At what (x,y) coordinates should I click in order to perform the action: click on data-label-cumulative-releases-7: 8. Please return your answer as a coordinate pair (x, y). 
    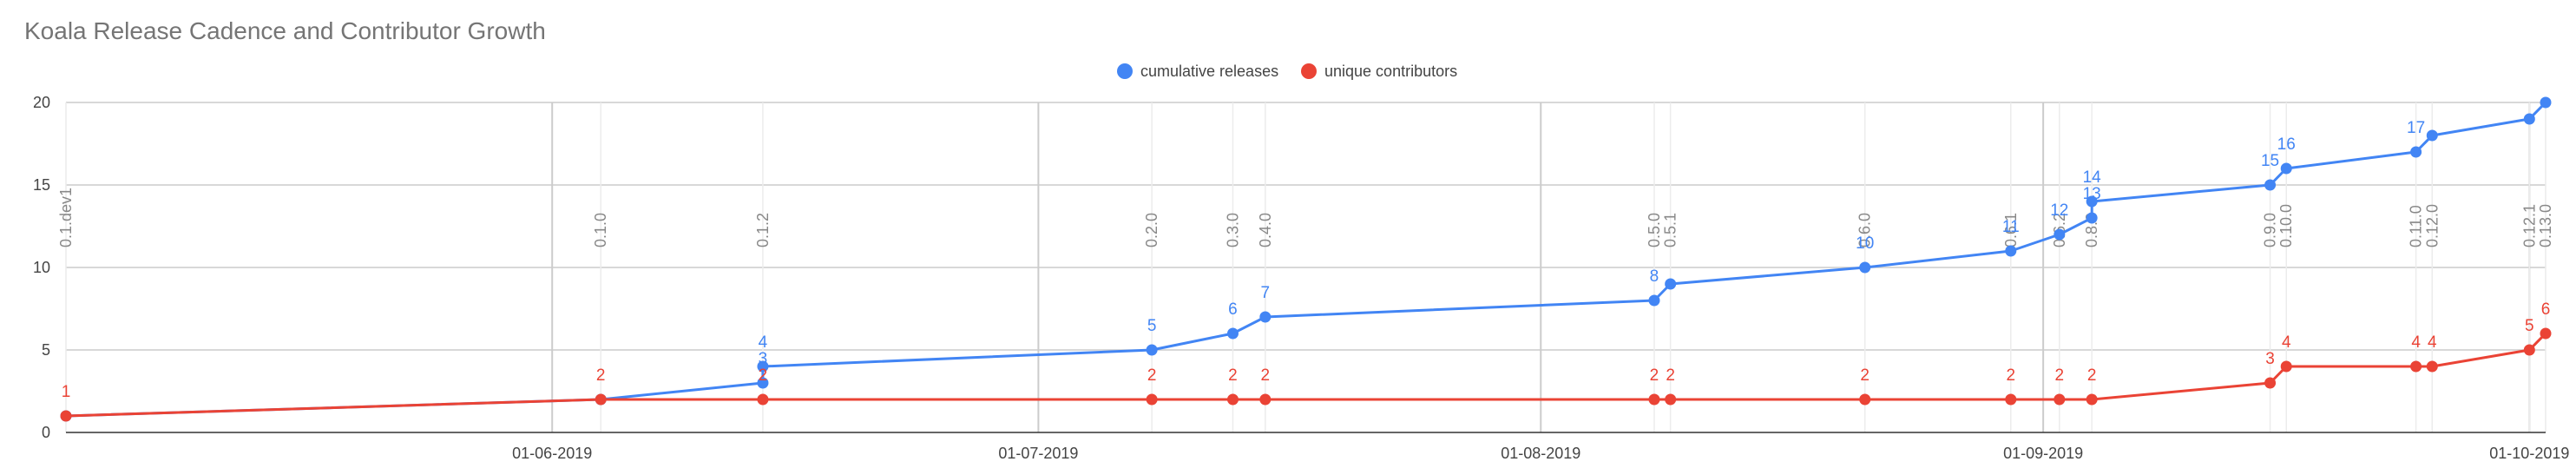
    Looking at the image, I should click on (1654, 276).